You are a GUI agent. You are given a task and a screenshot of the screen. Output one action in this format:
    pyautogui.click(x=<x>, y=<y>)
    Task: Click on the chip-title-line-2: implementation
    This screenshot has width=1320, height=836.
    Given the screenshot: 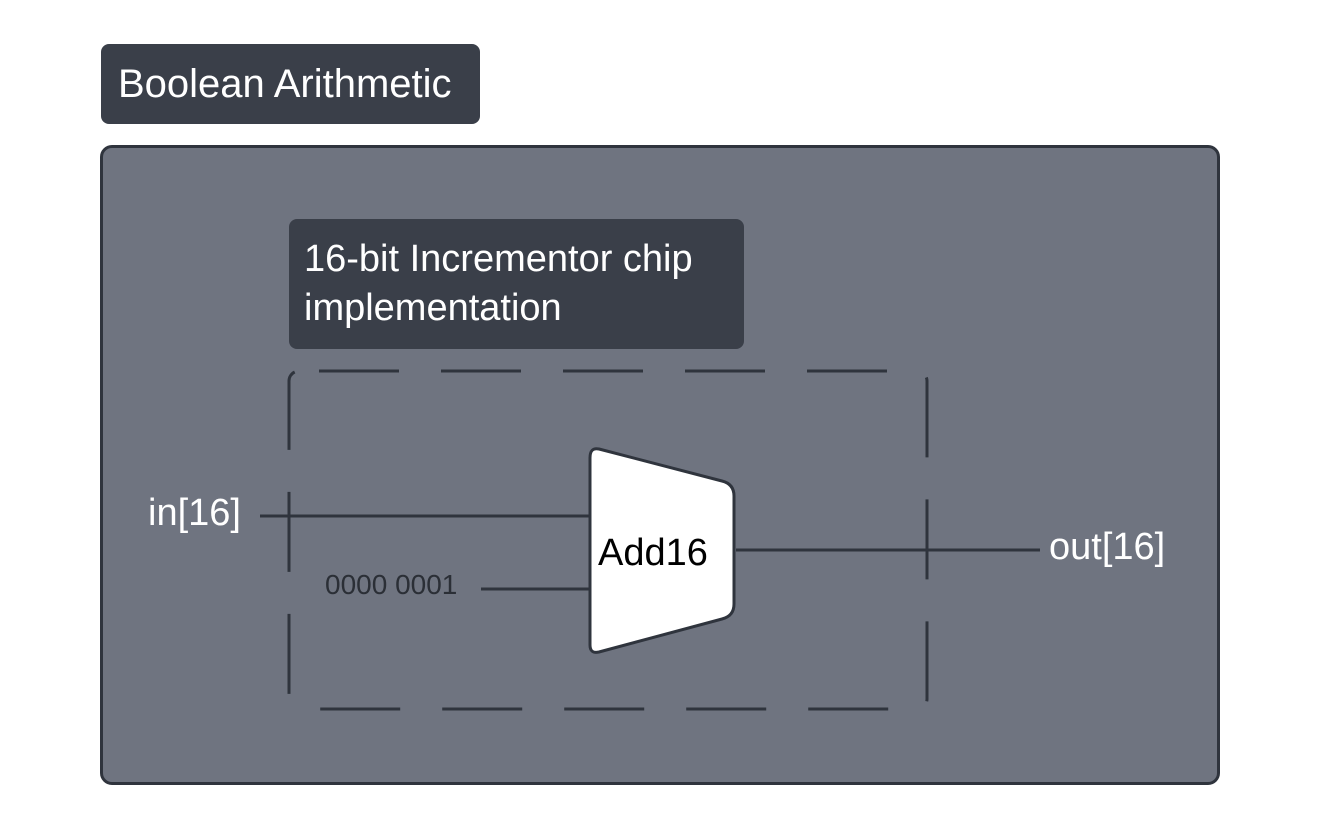 What is the action you would take?
    pyautogui.click(x=433, y=308)
    